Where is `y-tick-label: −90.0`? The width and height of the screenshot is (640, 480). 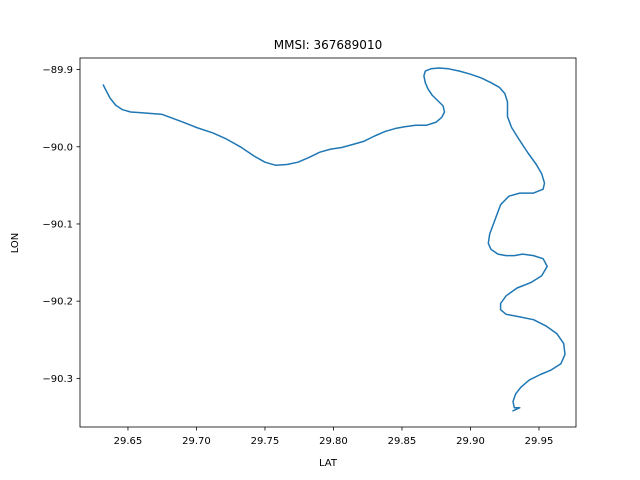 y-tick-label: −90.0 is located at coordinates (57, 147).